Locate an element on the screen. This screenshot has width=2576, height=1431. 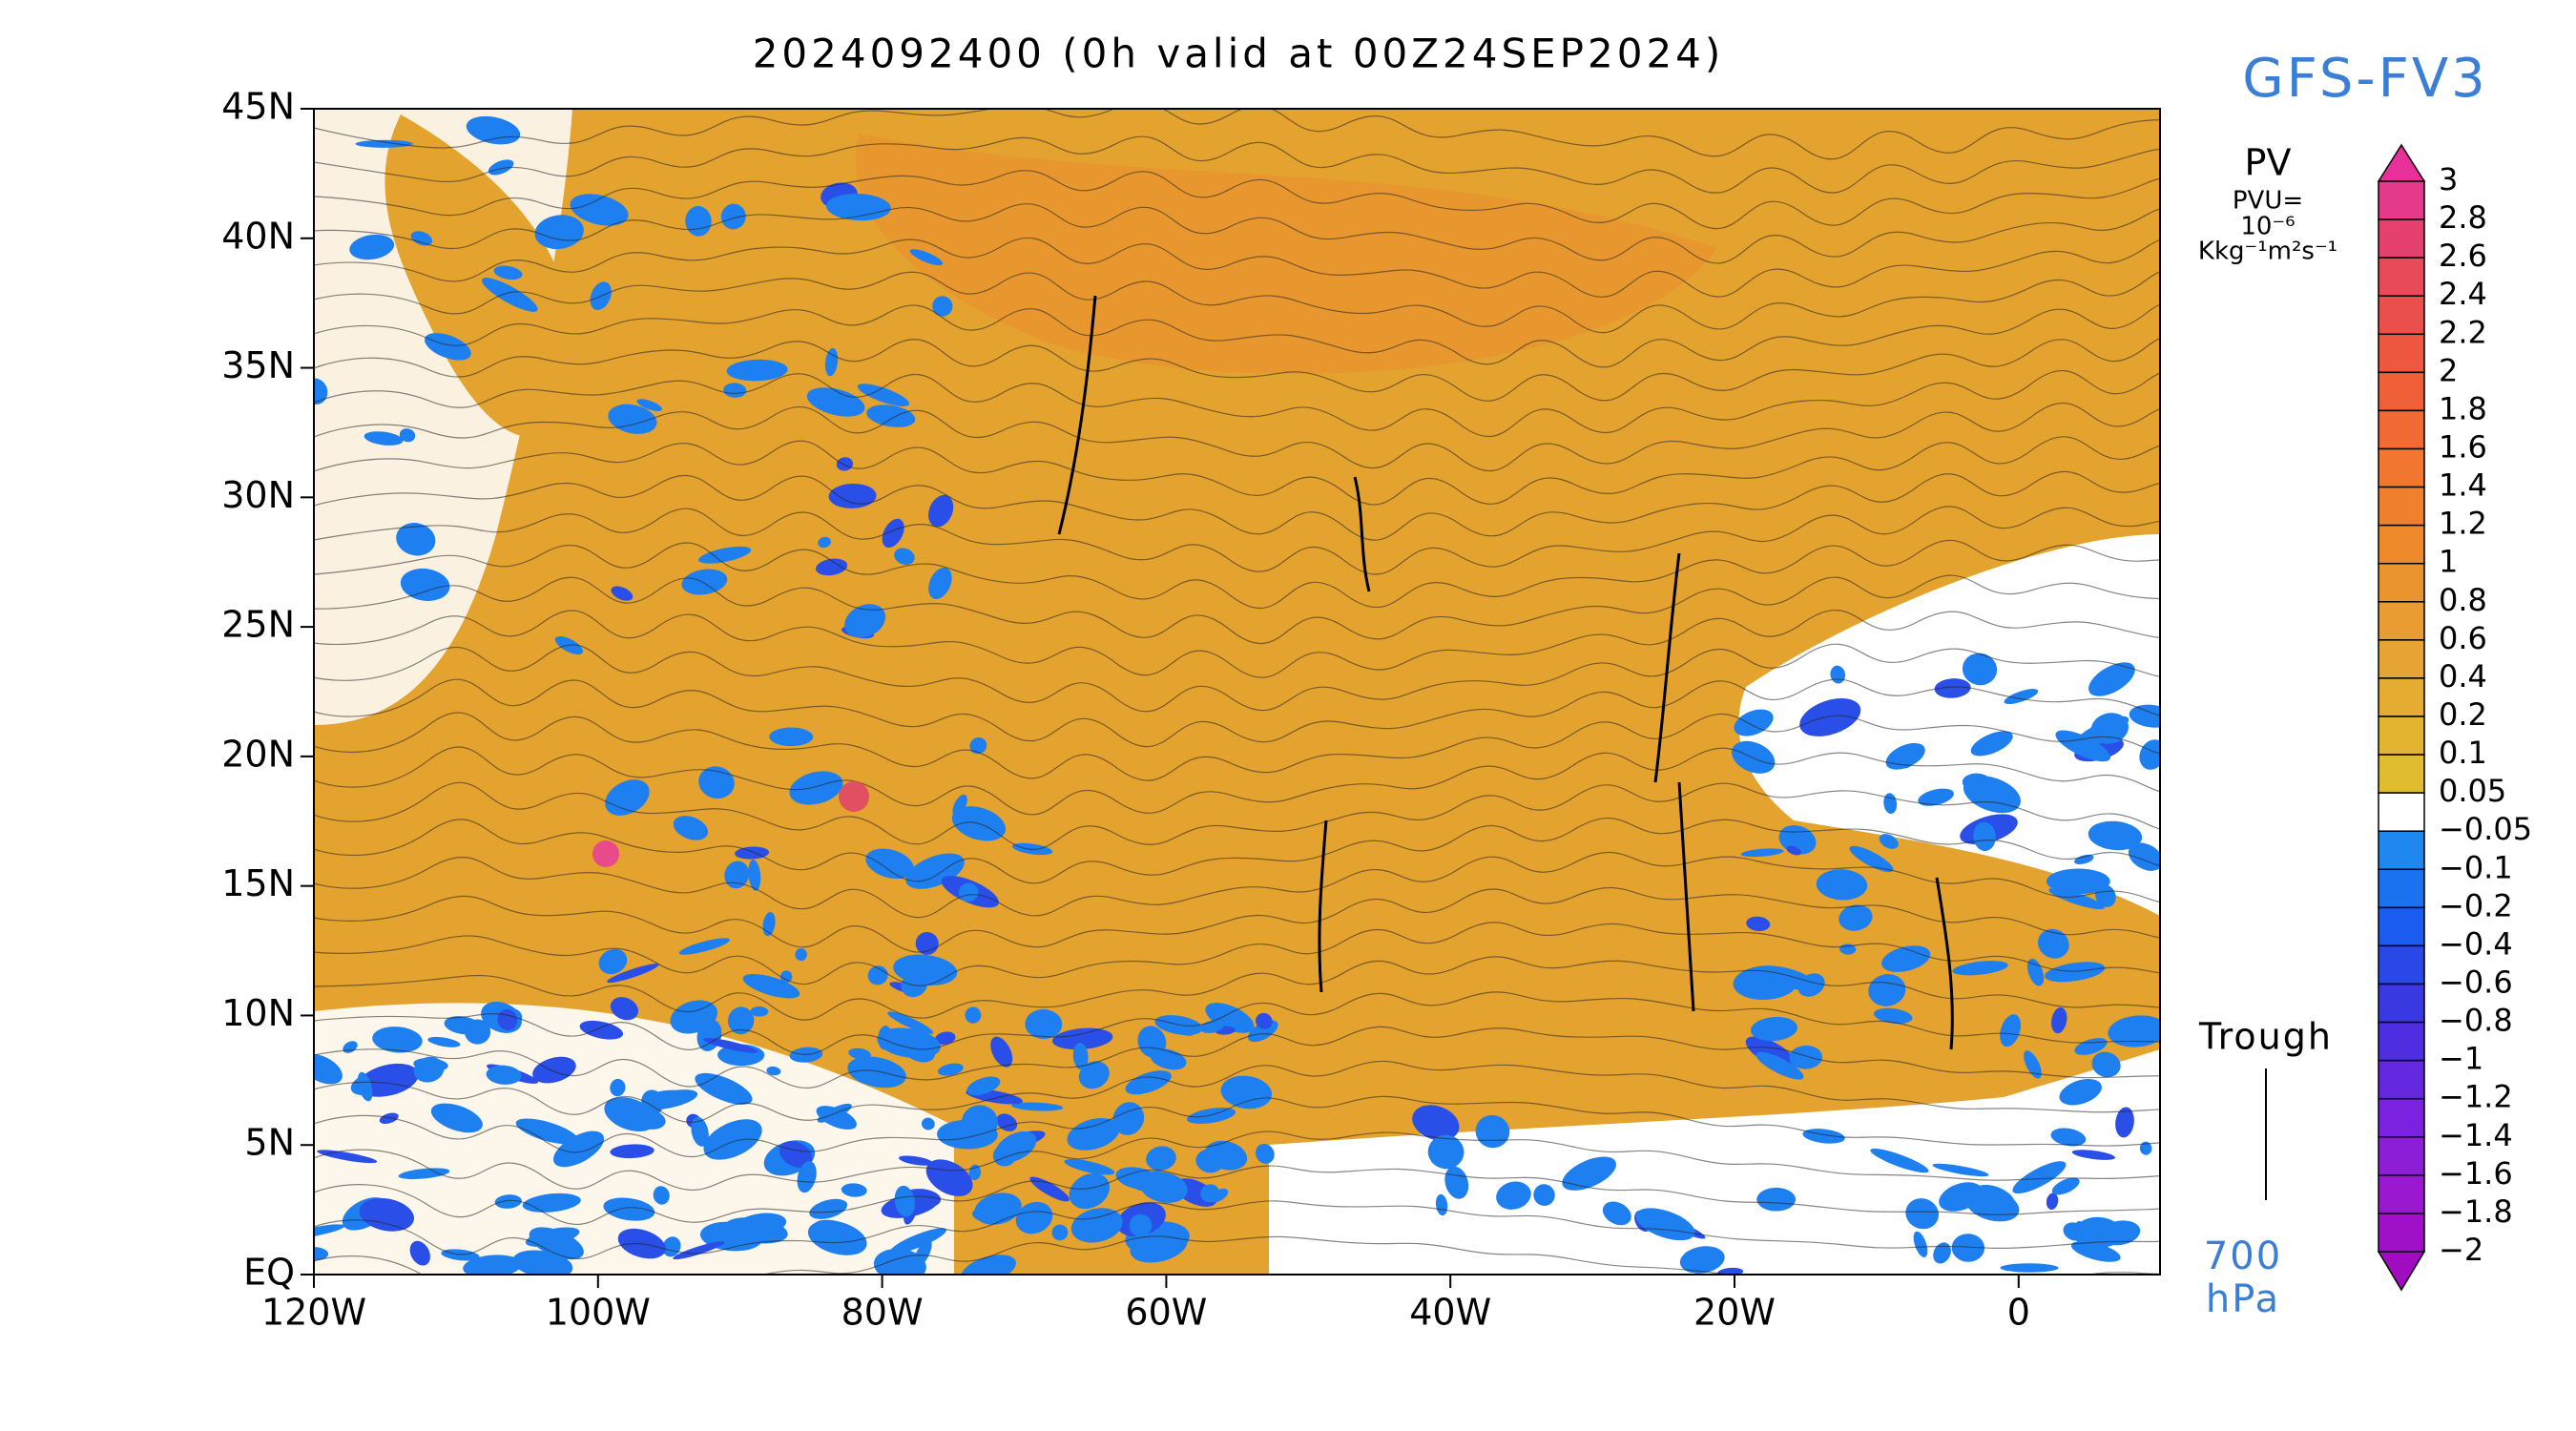
map-title: 2024092400 (0h valid at 00Z24SEP2024) is located at coordinates (1239, 54).